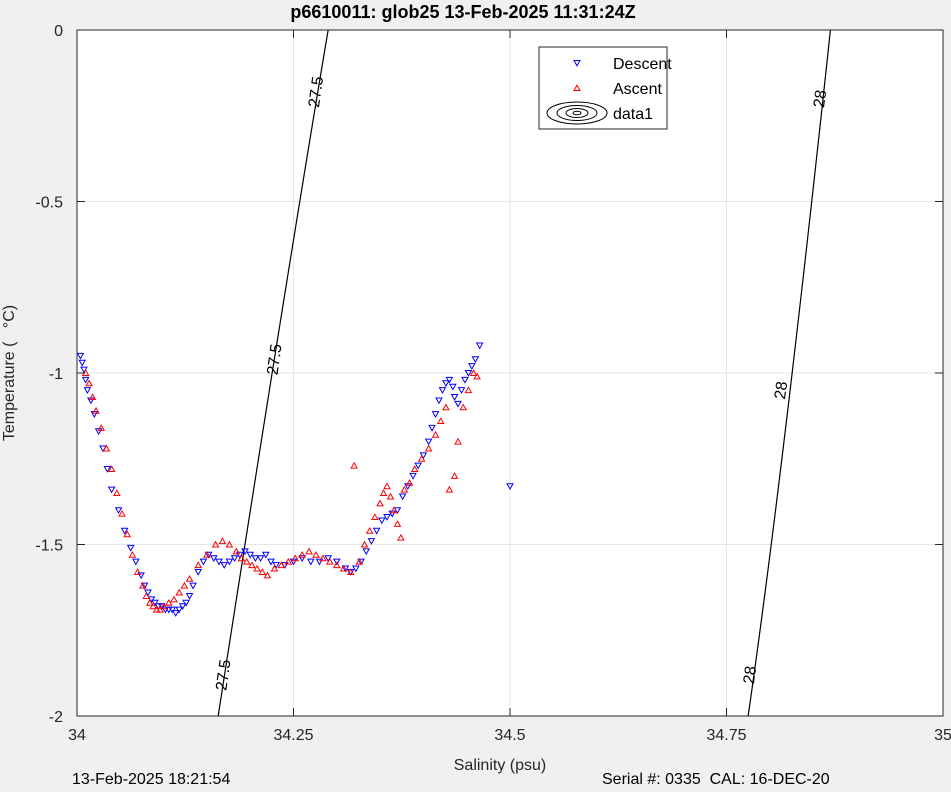  I want to click on y-tick-label: 0, so click(58, 31).